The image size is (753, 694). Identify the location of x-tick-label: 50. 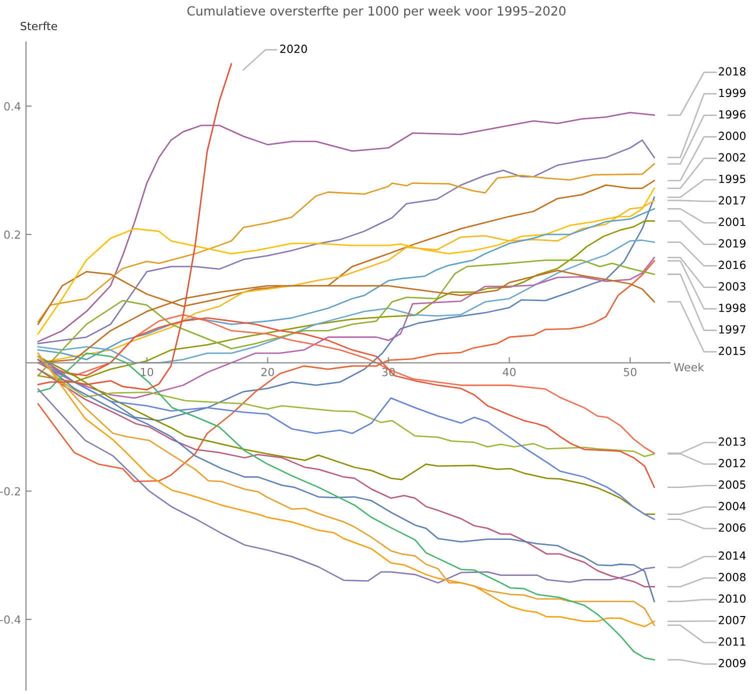
(630, 372).